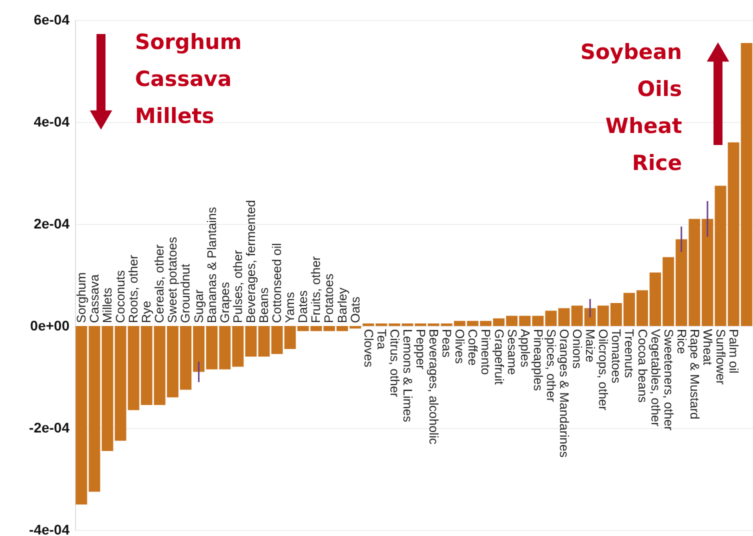  Describe the element at coordinates (368, 348) in the screenshot. I see `x-tick-label: Cloves` at that location.